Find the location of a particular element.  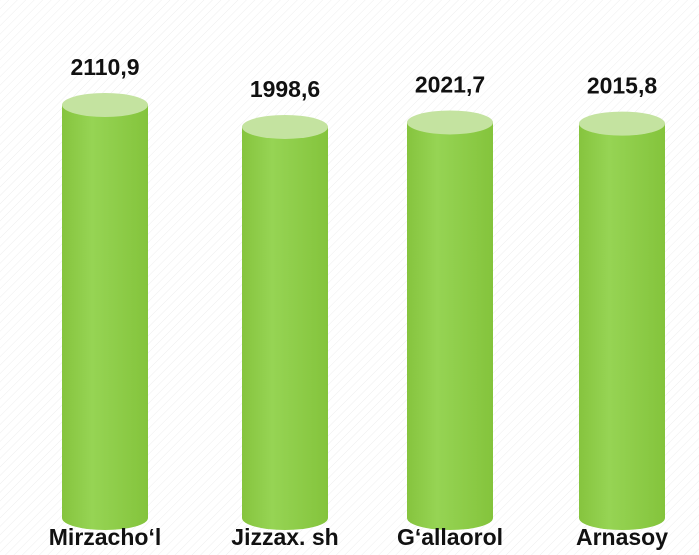

data-label: 2015,8 is located at coordinates (622, 86).